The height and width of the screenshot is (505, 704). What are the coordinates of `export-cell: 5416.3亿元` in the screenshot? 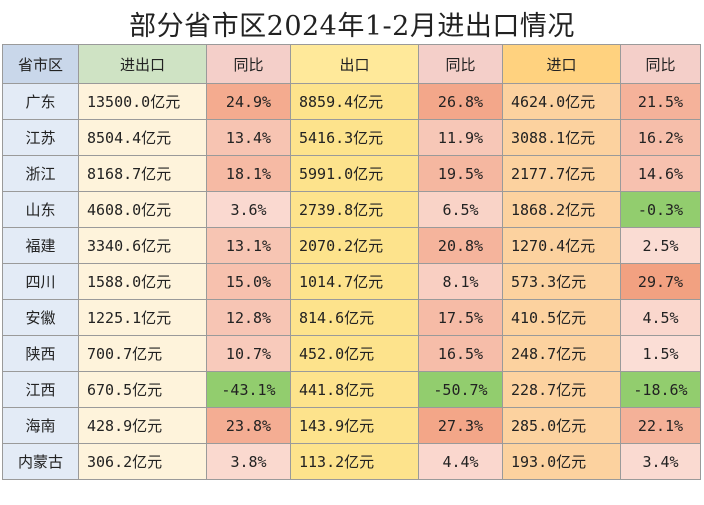 It's located at (354, 137).